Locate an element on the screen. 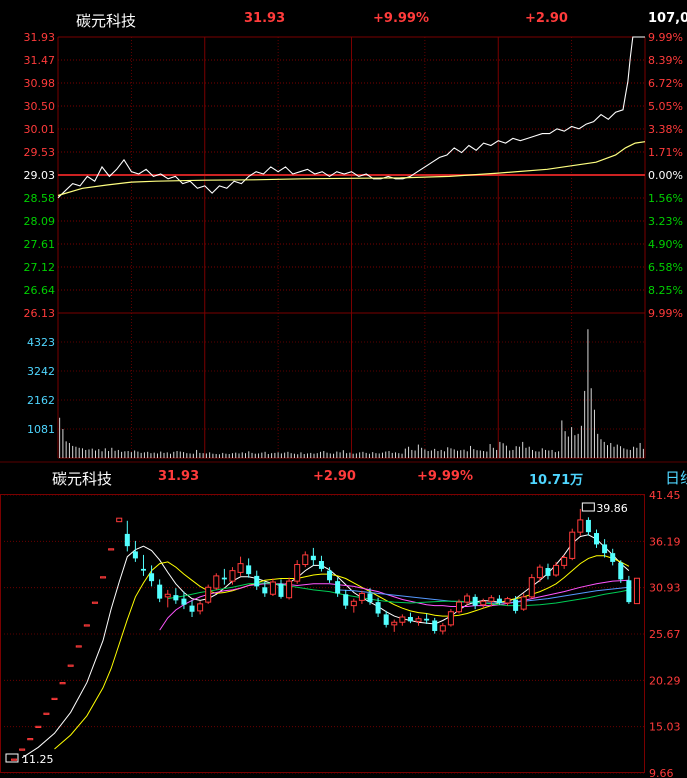  price-tick-label: 29.53 is located at coordinates (40, 152).